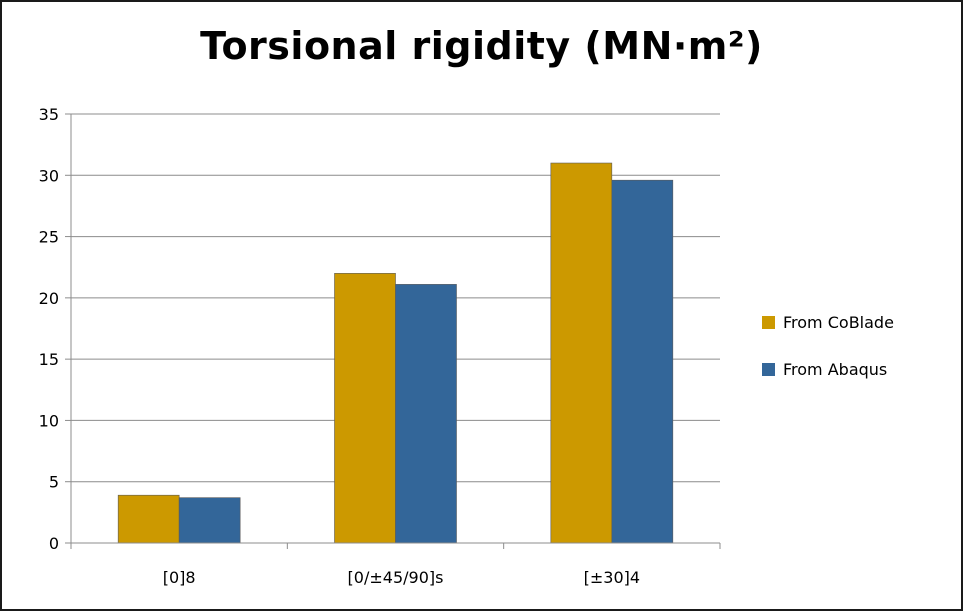 This screenshot has width=963, height=611. I want to click on y-tick-labels: 0 5 10 15 20 25 30 35, so click(49, 329).